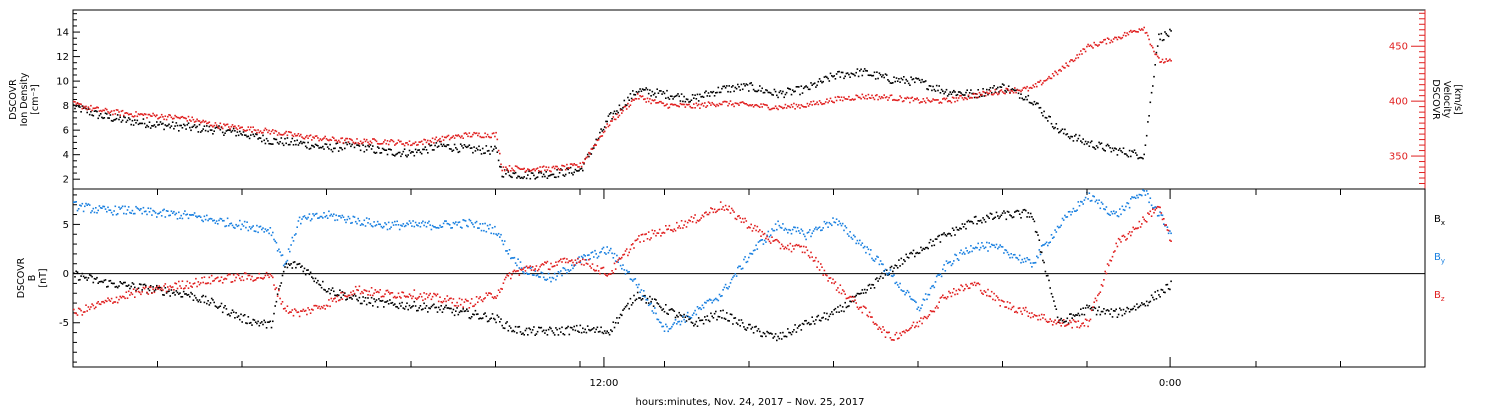  What do you see at coordinates (66, 180) in the screenshot?
I see `left-tick-label: 2` at bounding box center [66, 180].